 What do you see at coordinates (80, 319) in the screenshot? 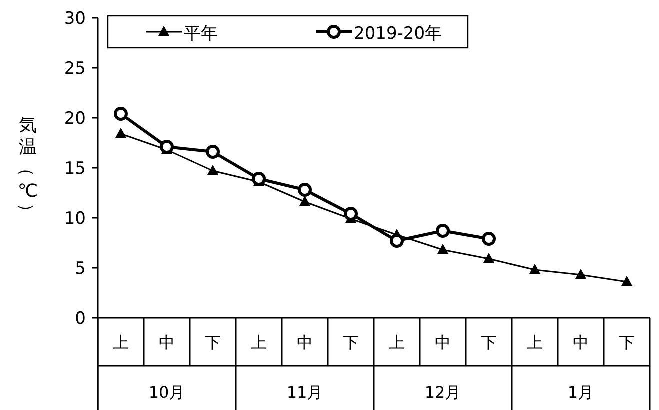
I see `y-tick-label: 0` at bounding box center [80, 319].